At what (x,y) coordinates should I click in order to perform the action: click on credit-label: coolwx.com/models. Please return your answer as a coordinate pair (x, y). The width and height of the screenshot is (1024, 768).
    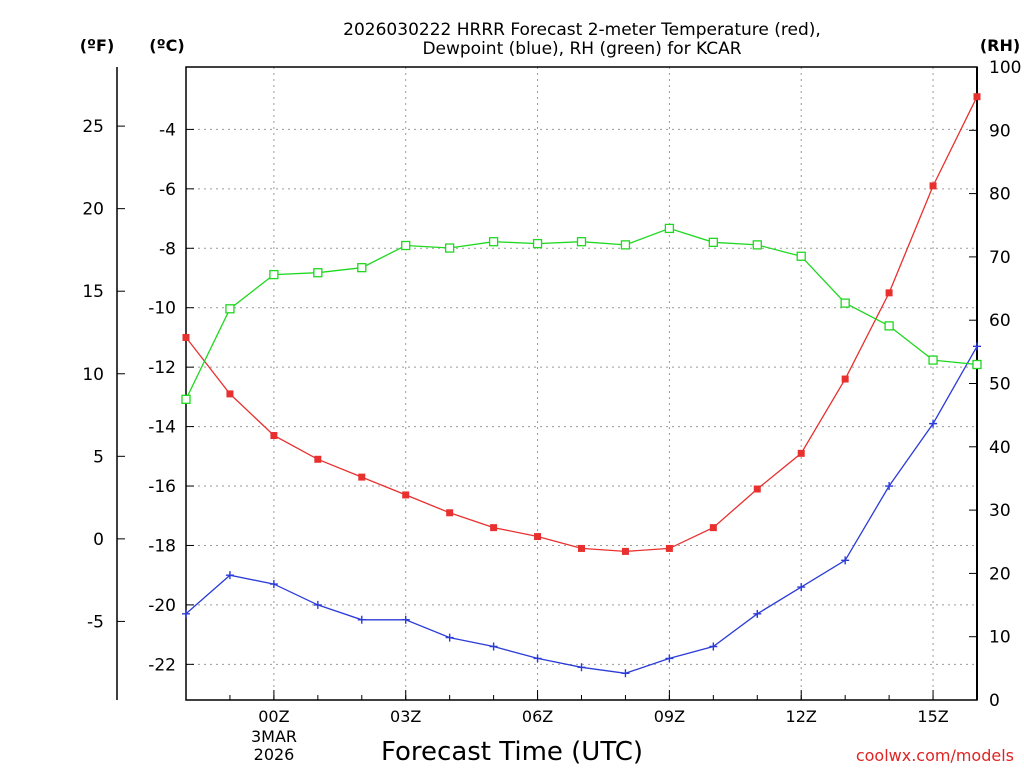
    Looking at the image, I should click on (935, 755).